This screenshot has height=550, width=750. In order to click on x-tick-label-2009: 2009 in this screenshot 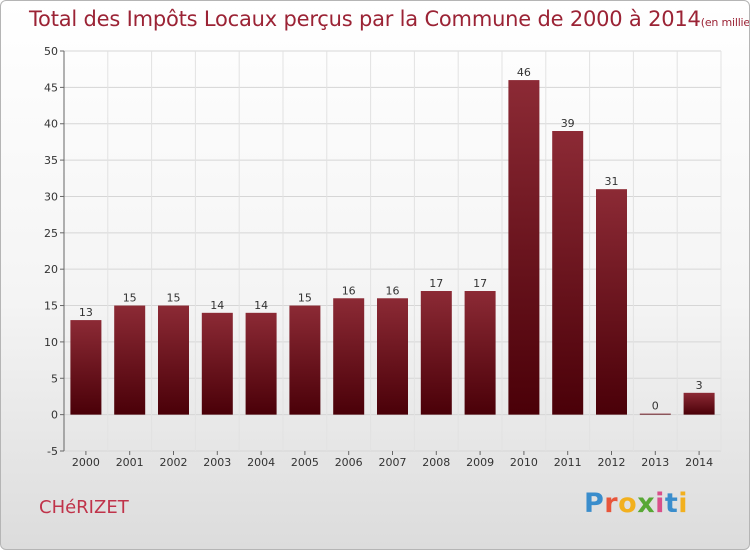, I will do `click(480, 462)`.